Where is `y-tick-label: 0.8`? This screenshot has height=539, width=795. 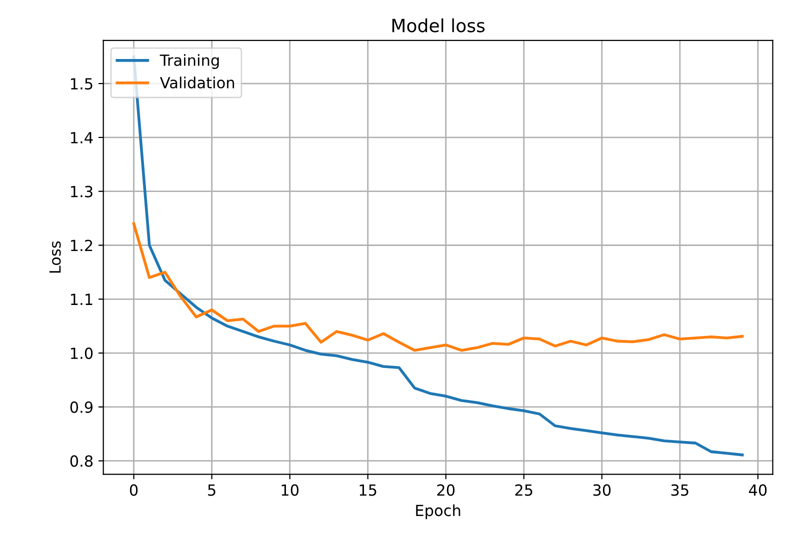 y-tick-label: 0.8 is located at coordinates (81, 461).